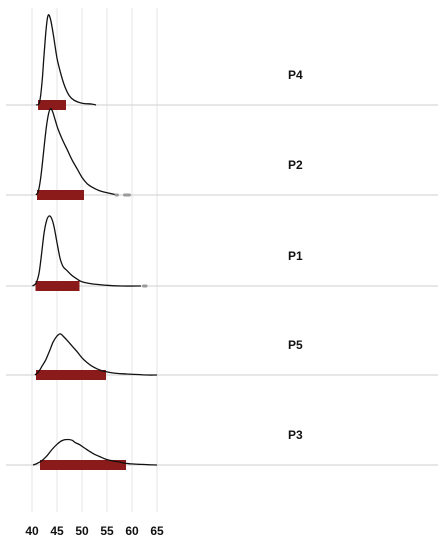  I want to click on x-tick-label: 50, so click(82, 531).